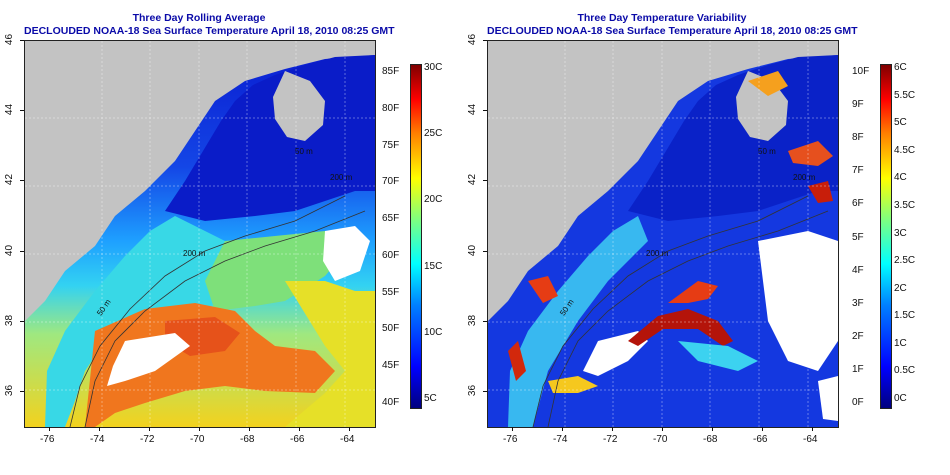 This screenshot has width=950, height=475. What do you see at coordinates (900, 288) in the screenshot?
I see `colorbar-c-label: 2C` at bounding box center [900, 288].